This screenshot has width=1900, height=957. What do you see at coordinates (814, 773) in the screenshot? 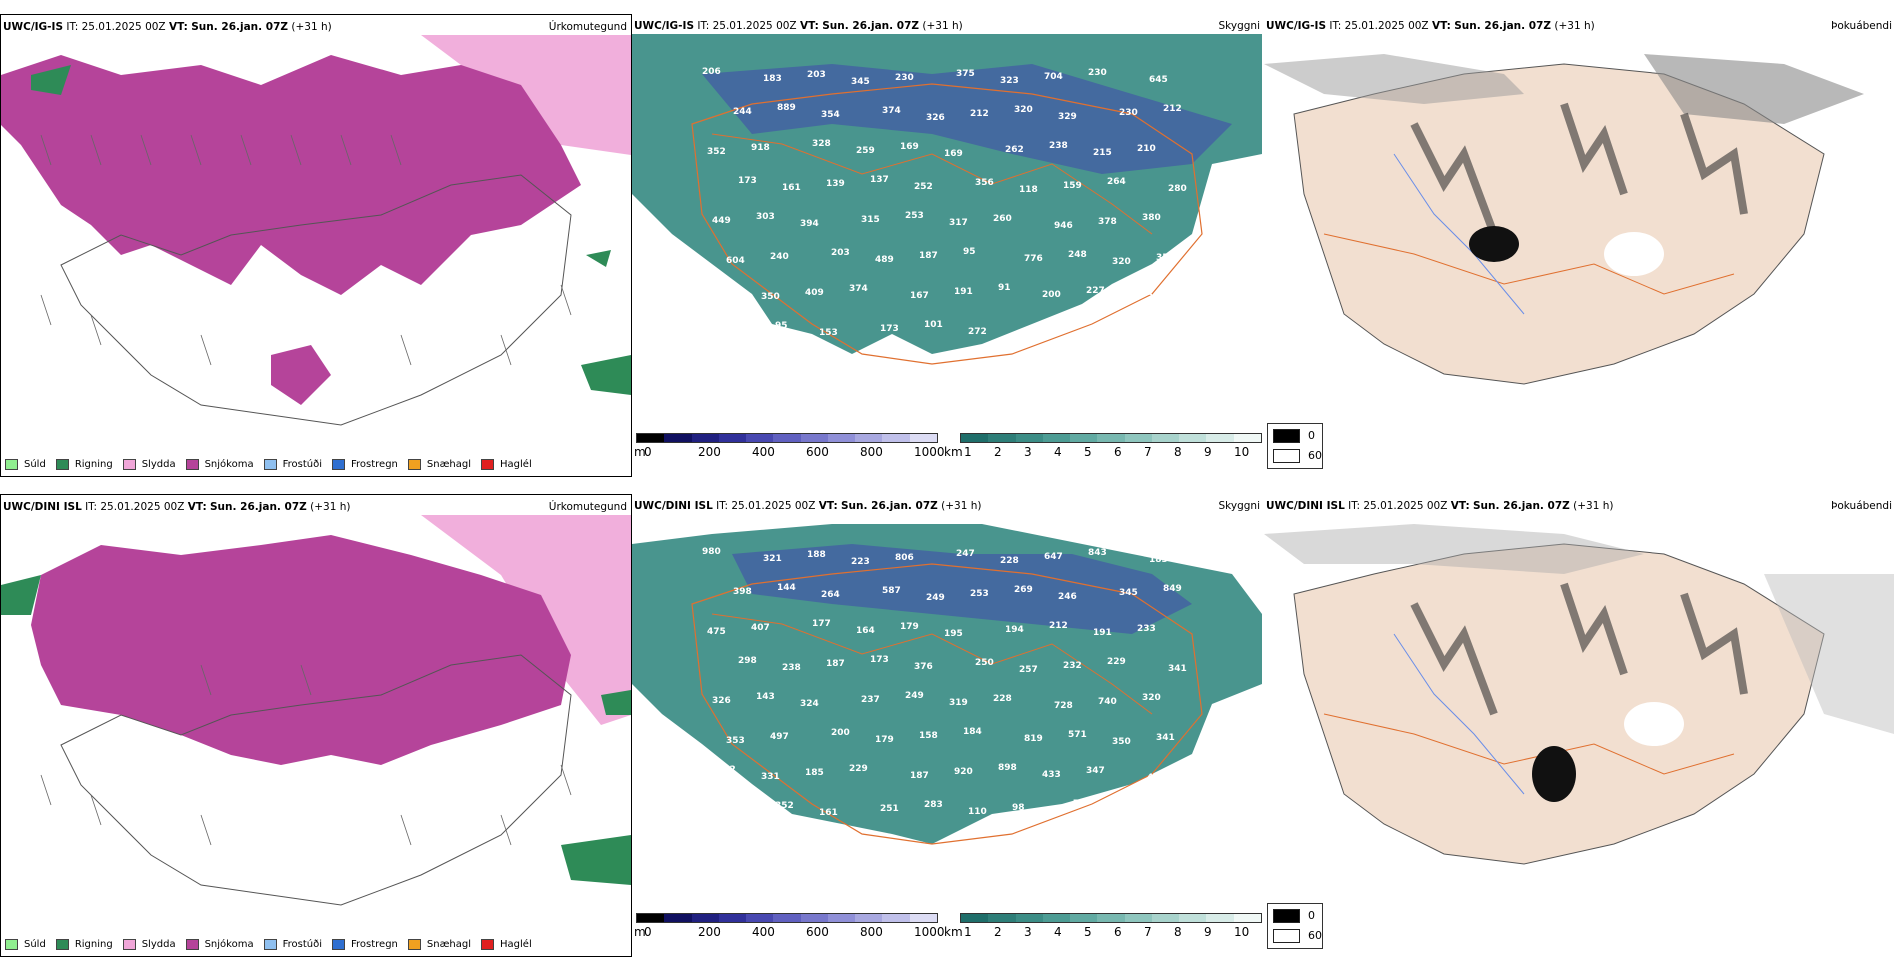
I see `cloud-base-value: 185` at bounding box center [814, 773].